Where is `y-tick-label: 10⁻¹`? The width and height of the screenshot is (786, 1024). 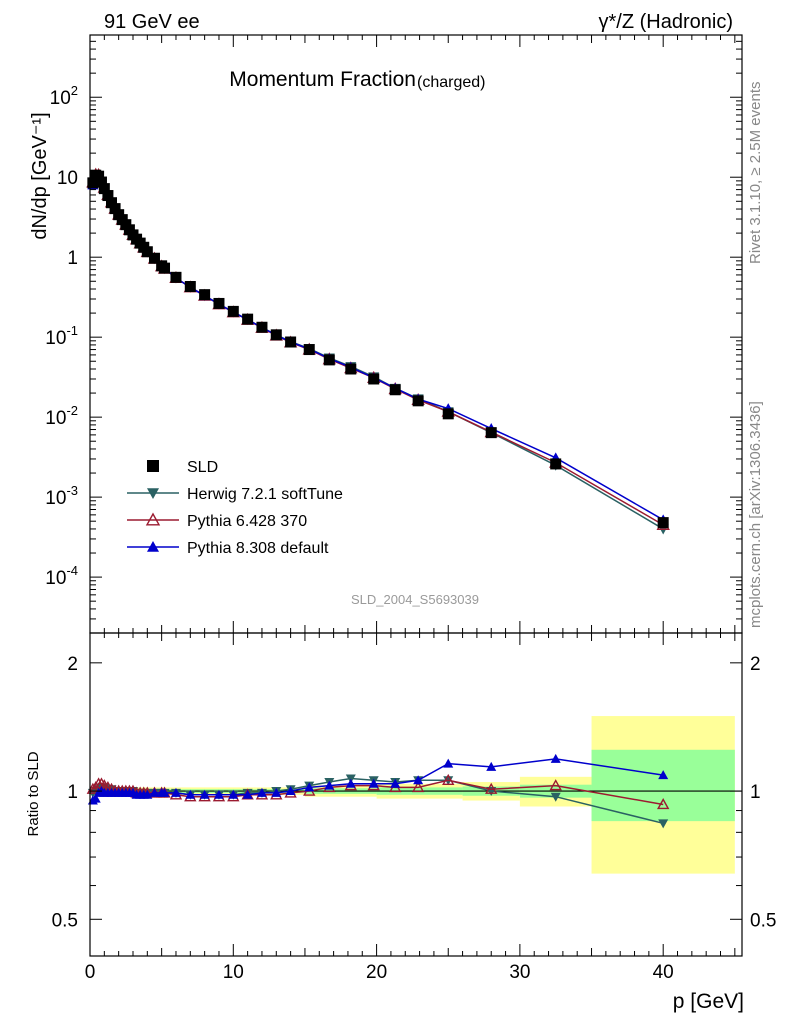
y-tick-label: 10⁻¹ is located at coordinates (61, 336).